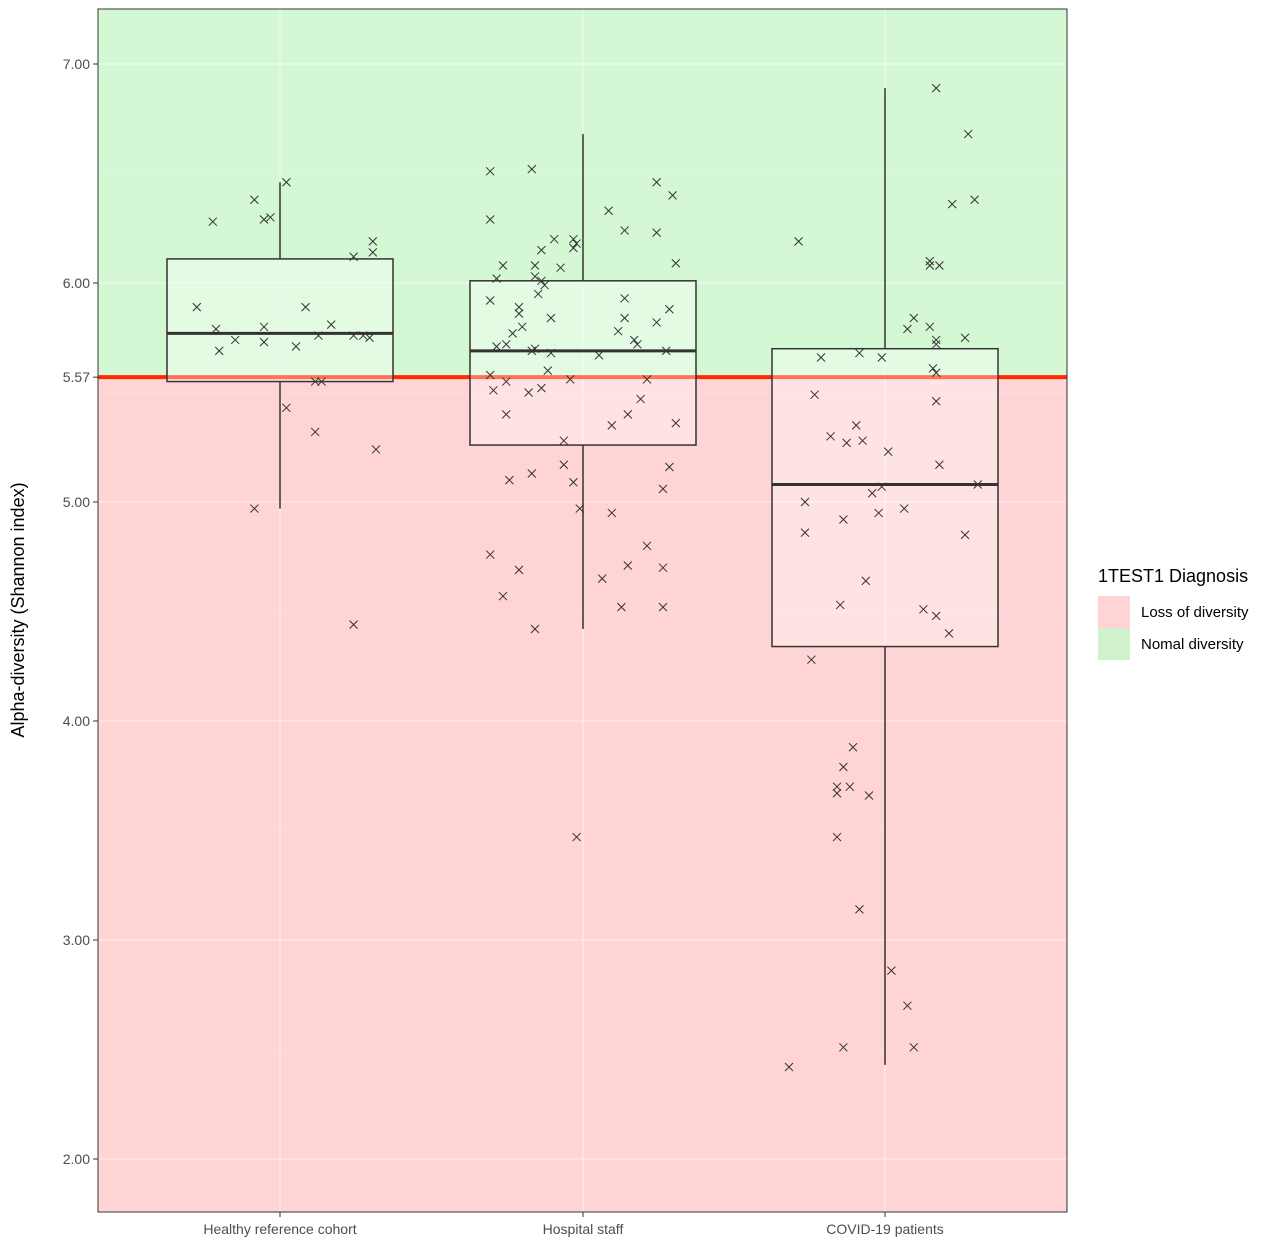 The image size is (1280, 1244). I want to click on y-axis: 2.00 3.00 4.00 5.00 5.57 6.00 7.00, so click(80, 611).